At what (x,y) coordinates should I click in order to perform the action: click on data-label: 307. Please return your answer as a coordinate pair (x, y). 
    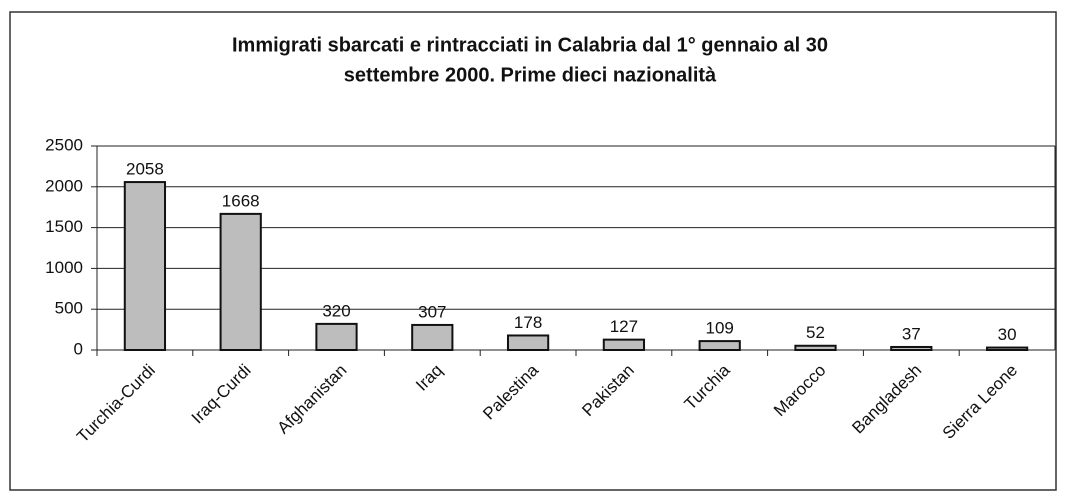
    Looking at the image, I should click on (432, 311).